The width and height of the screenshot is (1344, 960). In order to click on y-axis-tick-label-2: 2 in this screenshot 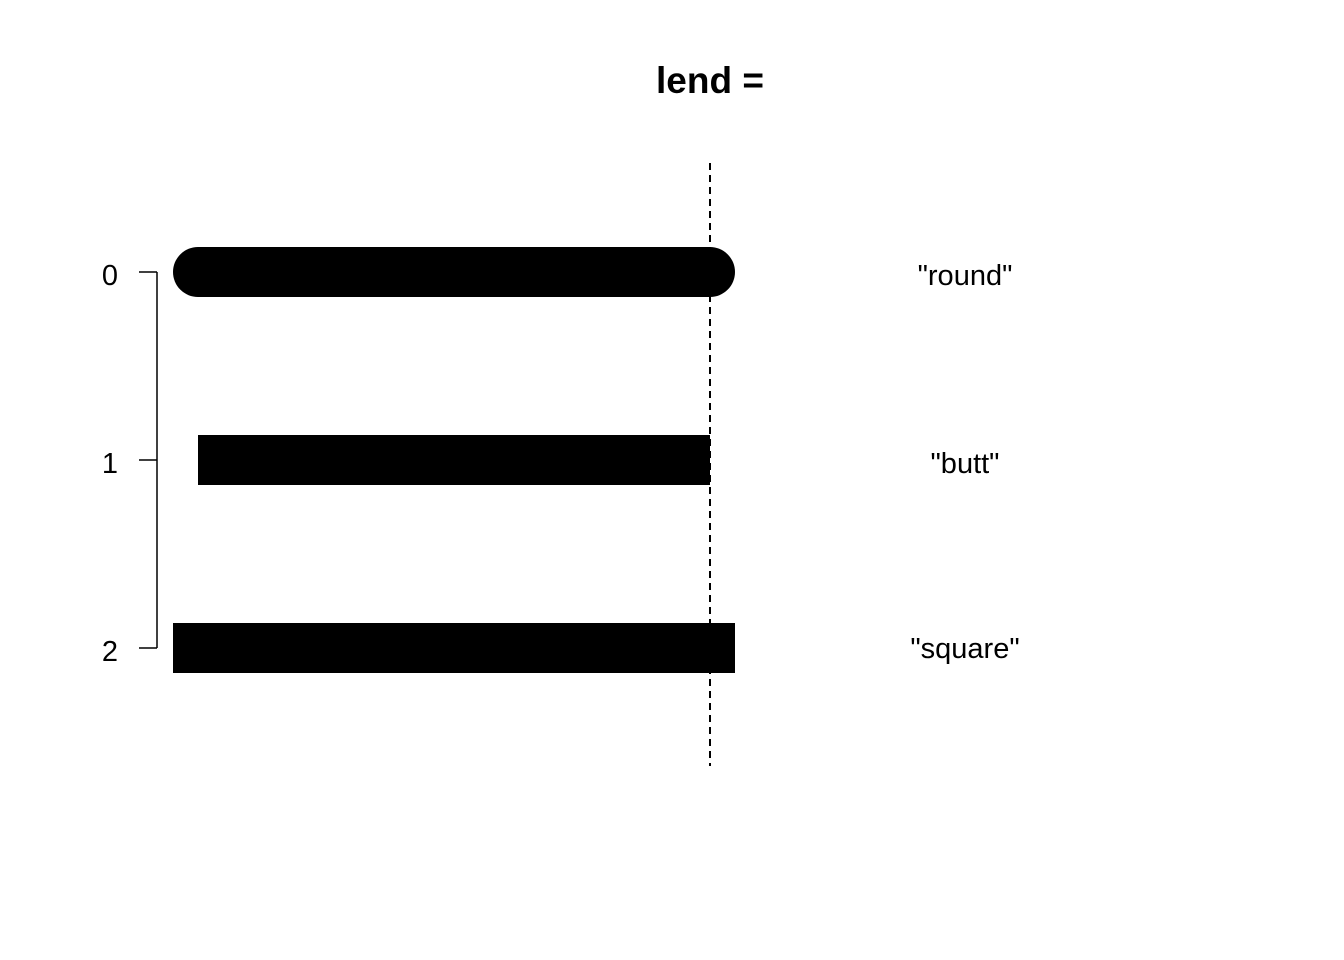, I will do `click(110, 652)`.